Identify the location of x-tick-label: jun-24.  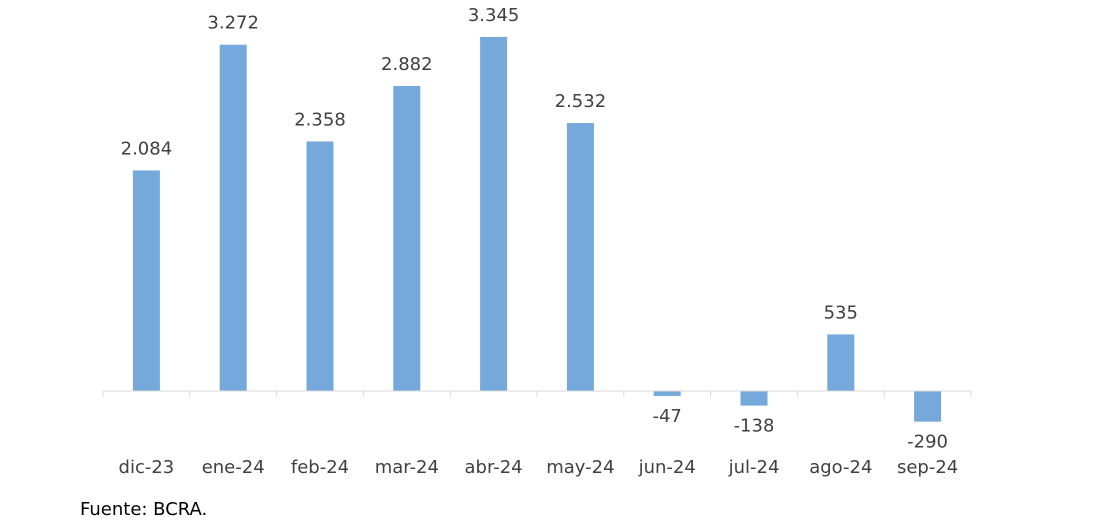
(667, 467).